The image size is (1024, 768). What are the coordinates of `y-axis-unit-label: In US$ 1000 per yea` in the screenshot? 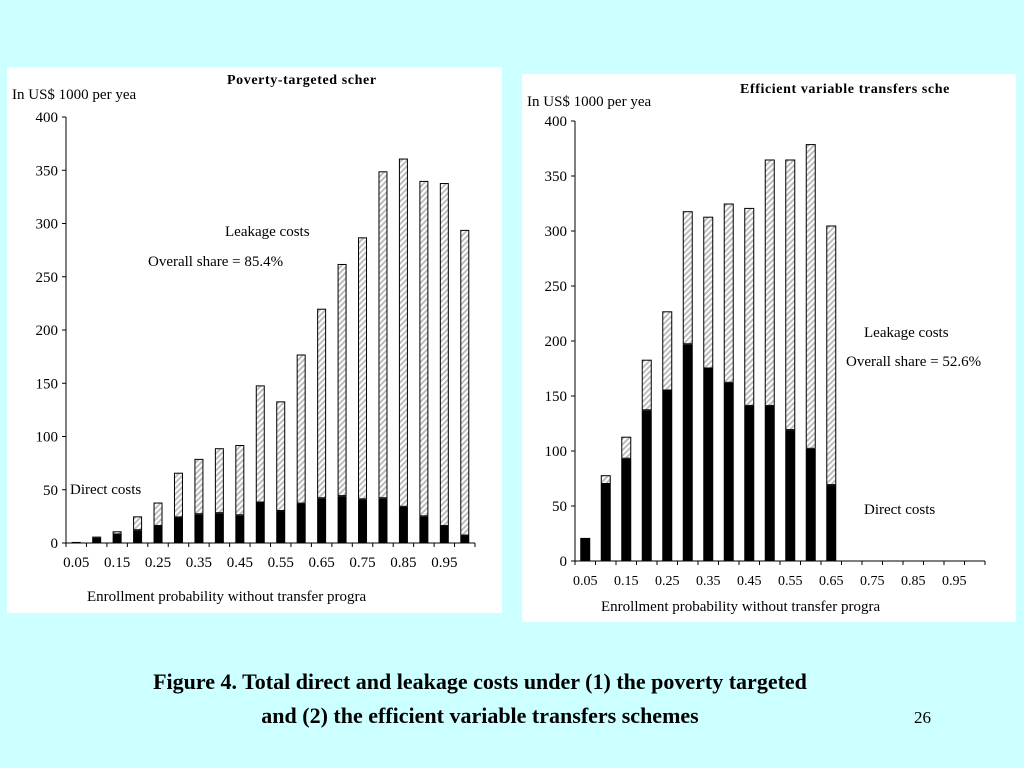 It's located at (589, 102).